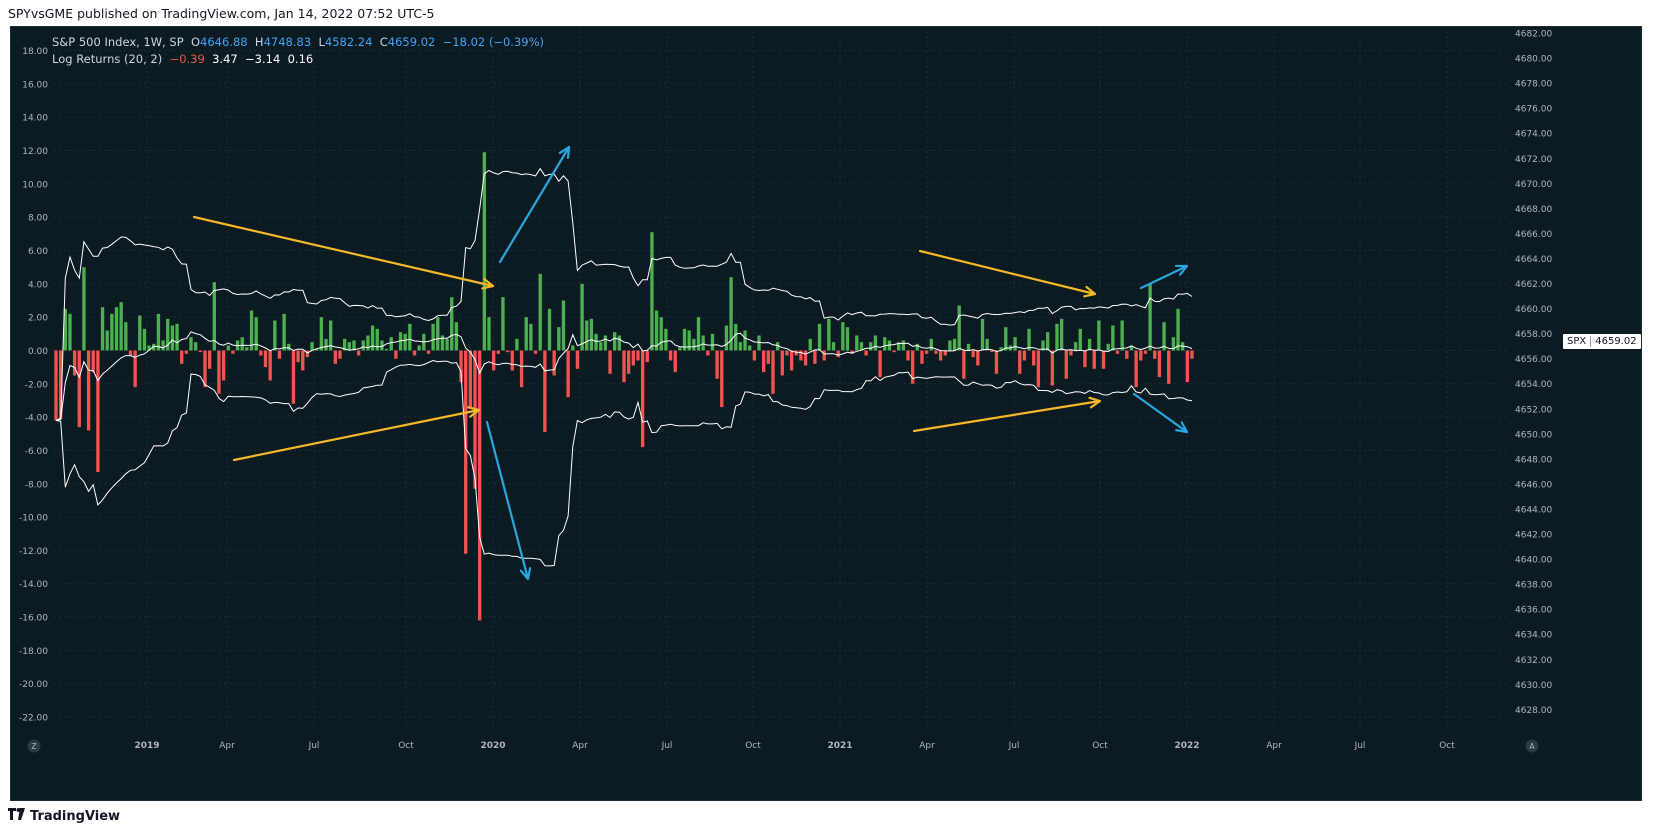 The width and height of the screenshot is (1654, 835). I want to click on x-tick-label: Jul, so click(1360, 746).